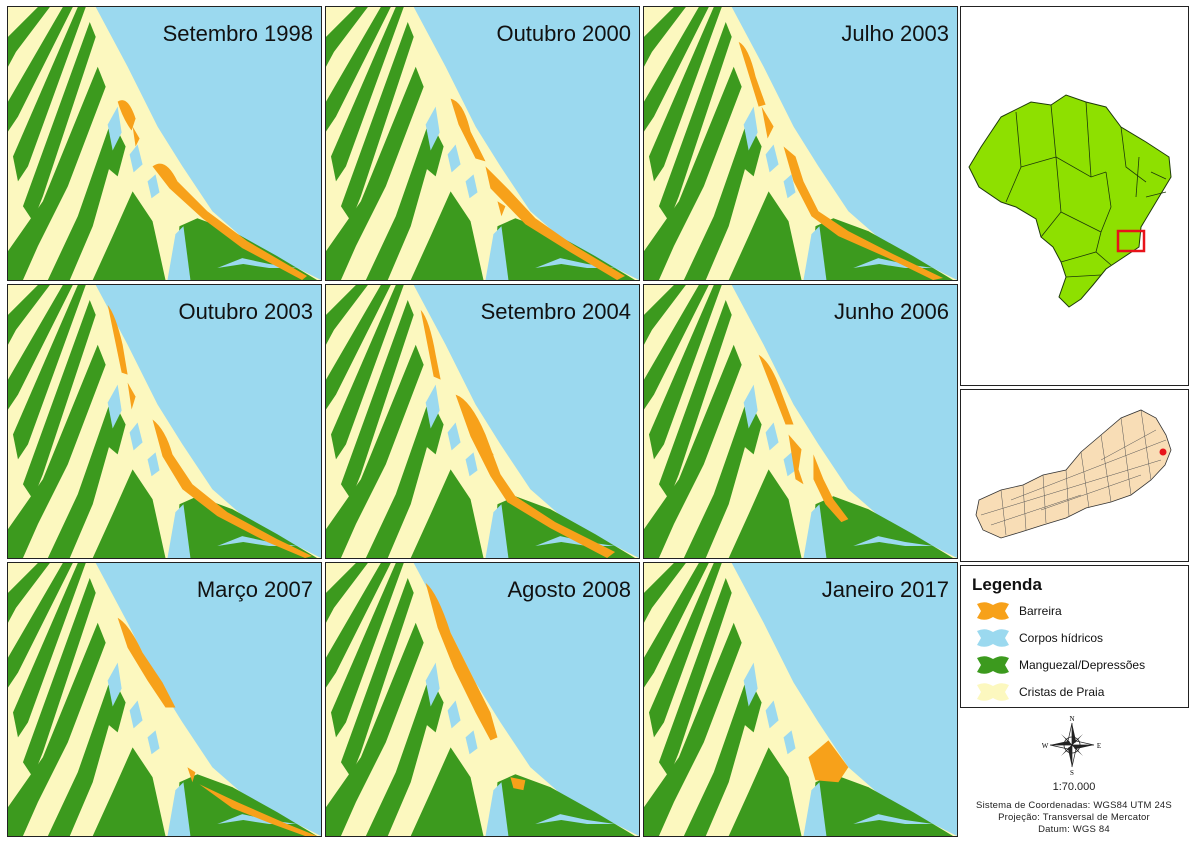 The height and width of the screenshot is (842, 1190). I want to click on legend-label: Corpos hídricos, so click(1061, 638).